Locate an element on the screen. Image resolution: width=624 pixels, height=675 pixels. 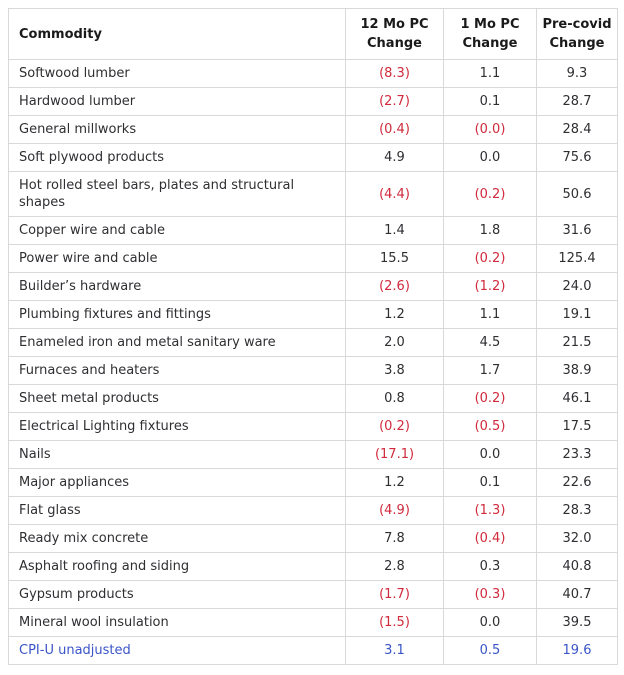
commodity-cell: Major appliances is located at coordinates (177, 482).